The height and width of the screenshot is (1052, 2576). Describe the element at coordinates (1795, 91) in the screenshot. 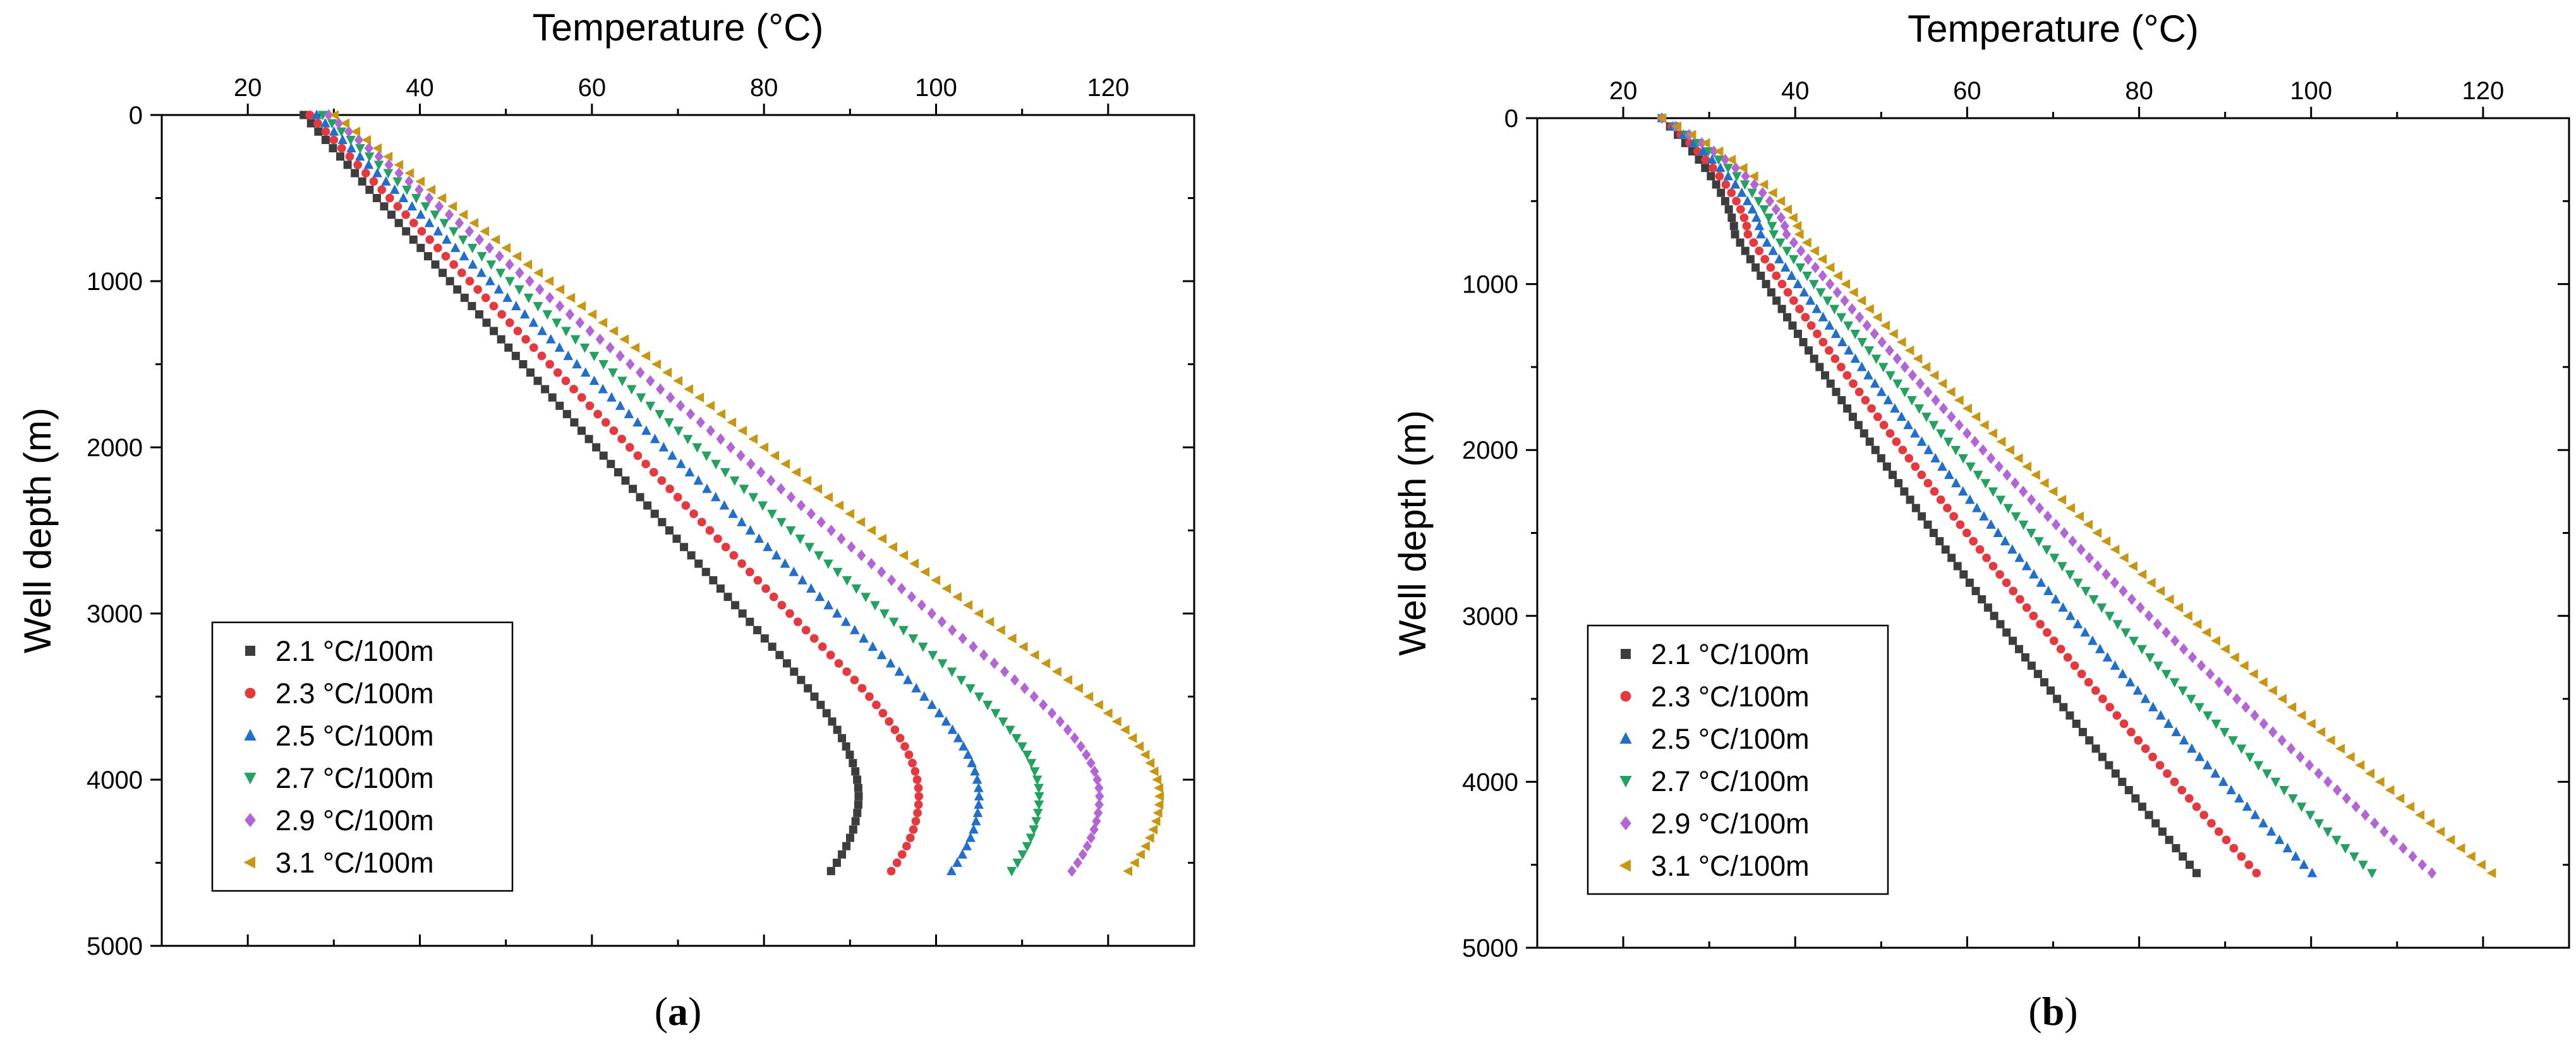

I see `x-tick-label: 40` at that location.